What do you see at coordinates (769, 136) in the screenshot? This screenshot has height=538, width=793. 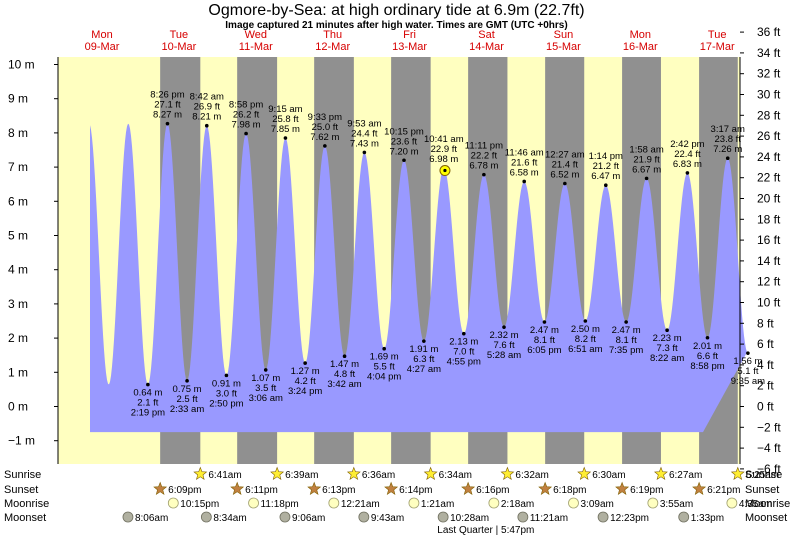 I see `right-tick-label: 26 ft` at bounding box center [769, 136].